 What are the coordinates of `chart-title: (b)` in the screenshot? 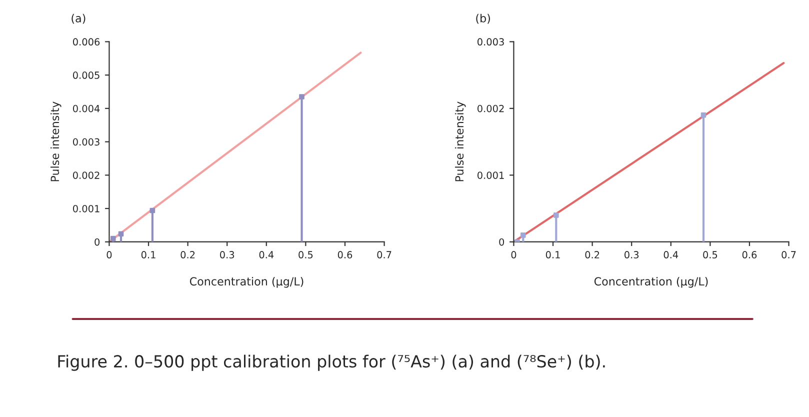 It's located at (483, 19).